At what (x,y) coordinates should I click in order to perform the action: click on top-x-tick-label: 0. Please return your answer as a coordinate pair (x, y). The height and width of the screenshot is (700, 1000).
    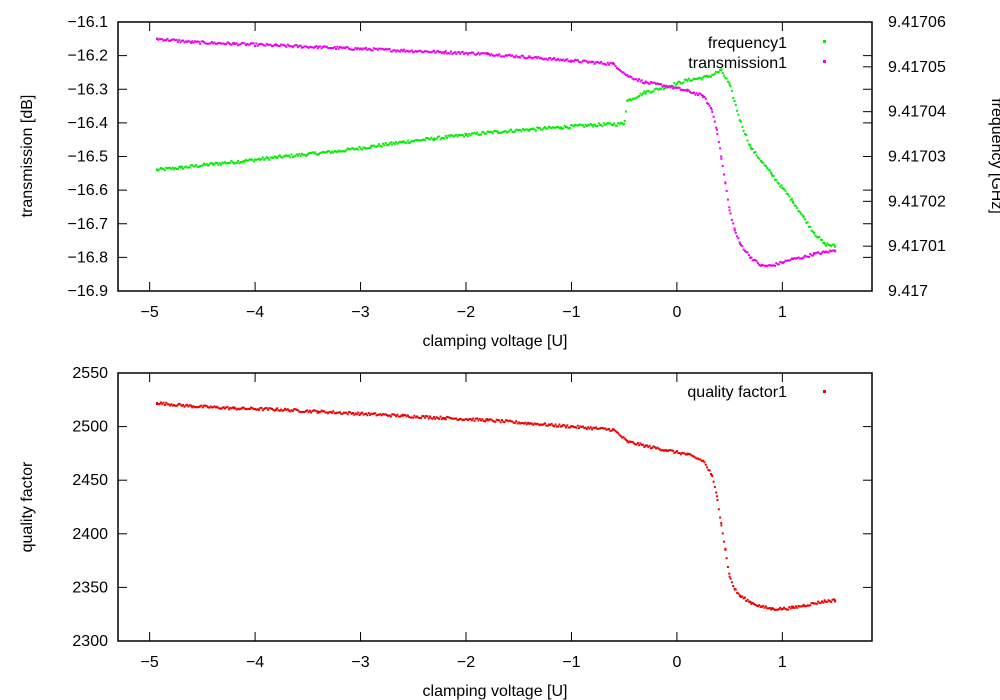
    Looking at the image, I should click on (676, 312).